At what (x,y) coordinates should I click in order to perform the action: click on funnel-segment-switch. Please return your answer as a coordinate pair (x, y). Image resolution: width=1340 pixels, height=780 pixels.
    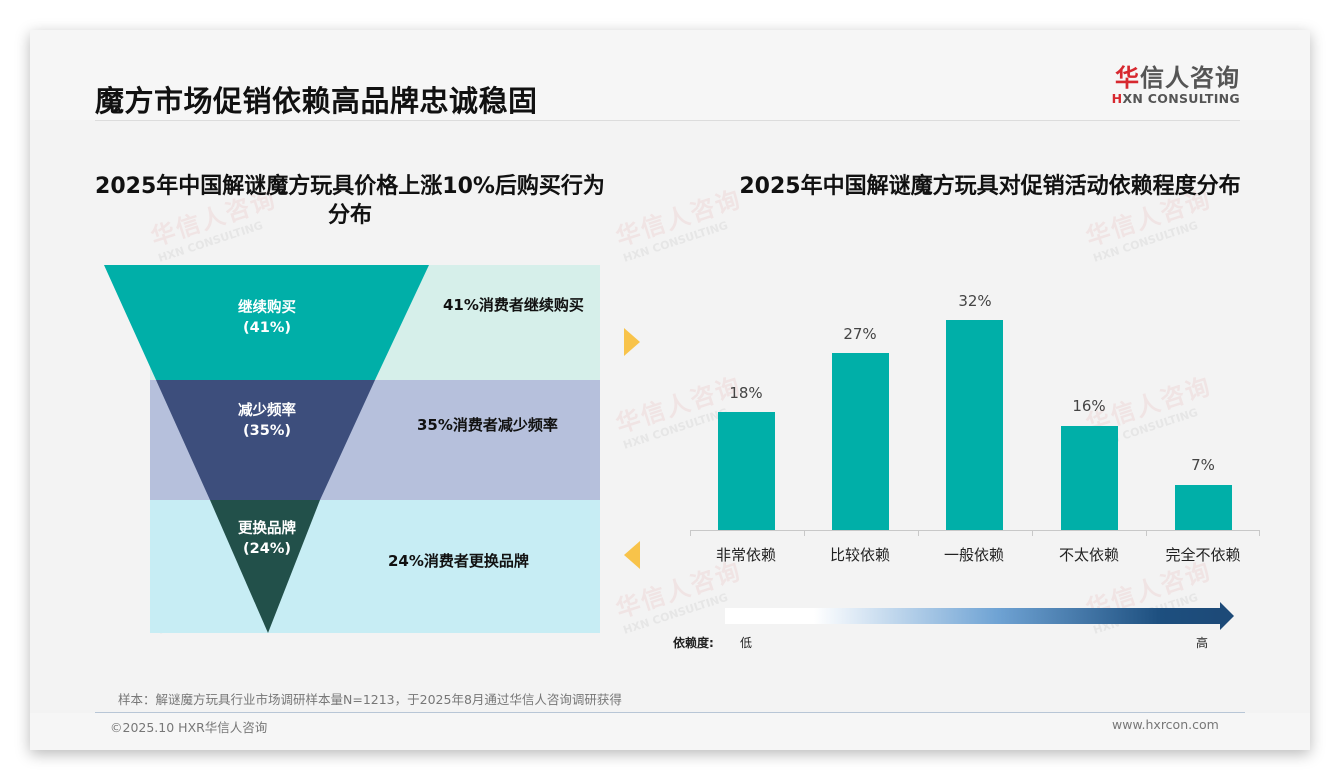
    Looking at the image, I should click on (265, 566).